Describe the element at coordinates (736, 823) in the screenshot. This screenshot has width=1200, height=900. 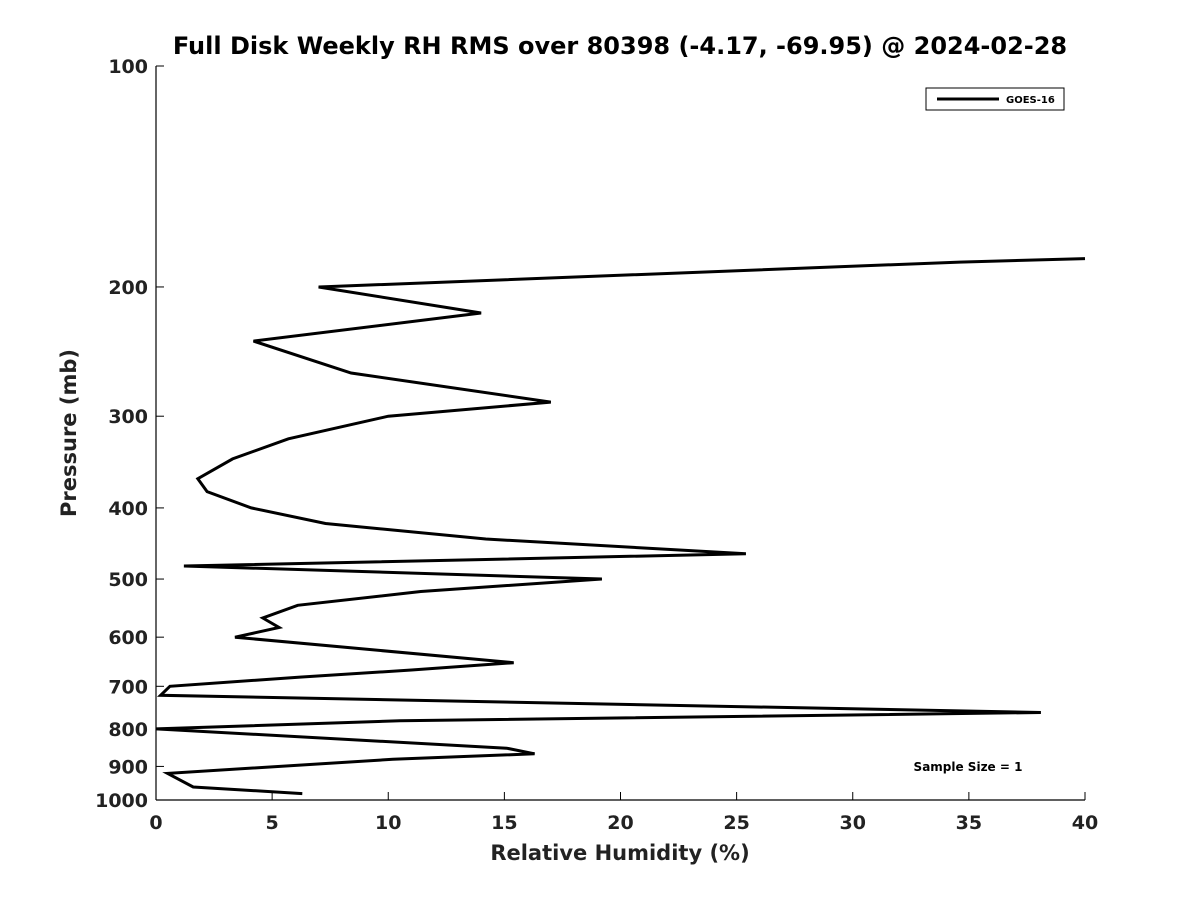
I see `x-tick-label: 25` at that location.